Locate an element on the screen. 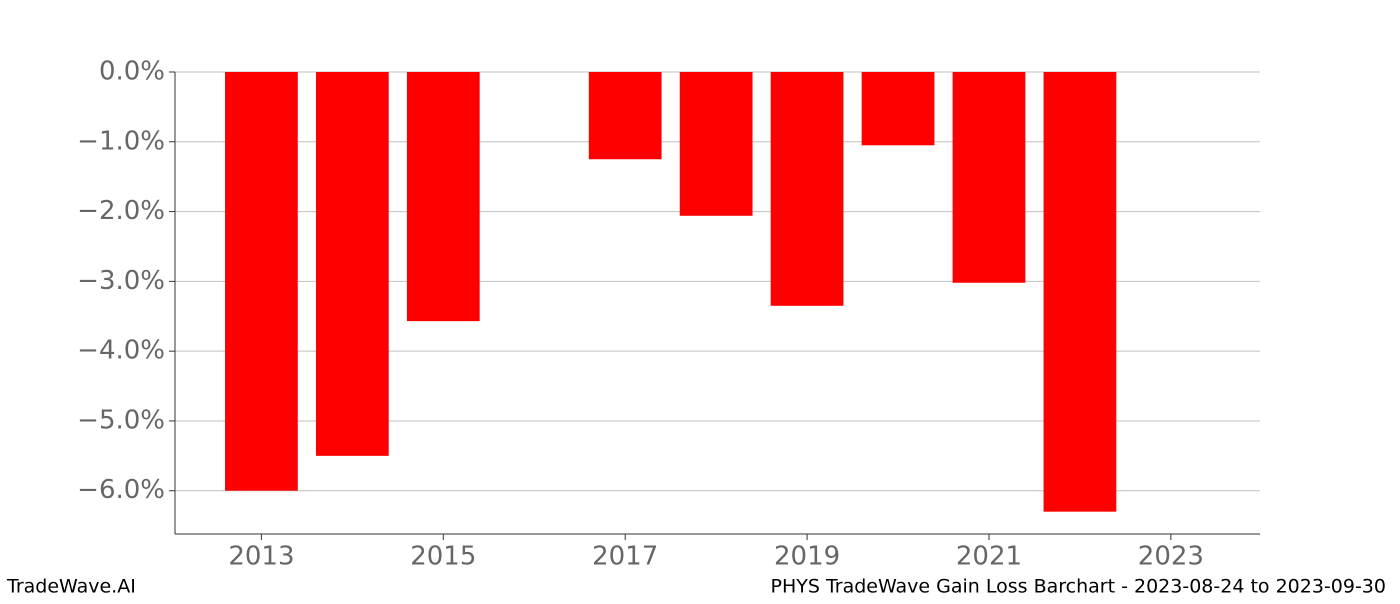  x-tick-label: 2017 is located at coordinates (625, 557).